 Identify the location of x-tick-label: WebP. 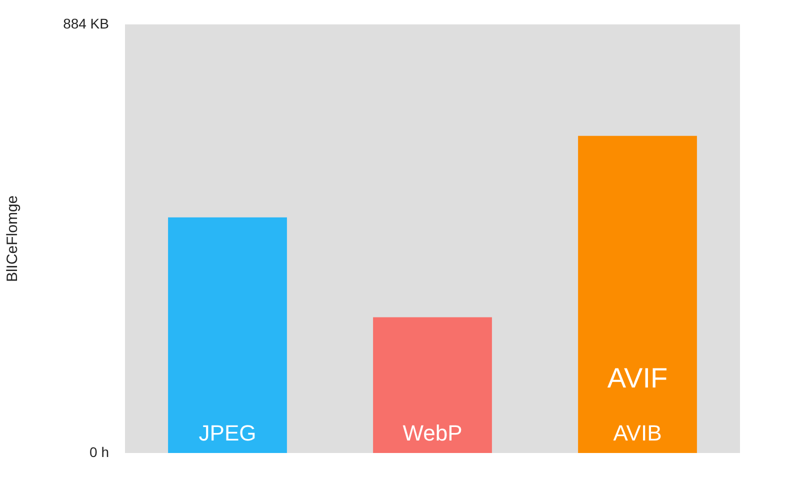
(432, 433).